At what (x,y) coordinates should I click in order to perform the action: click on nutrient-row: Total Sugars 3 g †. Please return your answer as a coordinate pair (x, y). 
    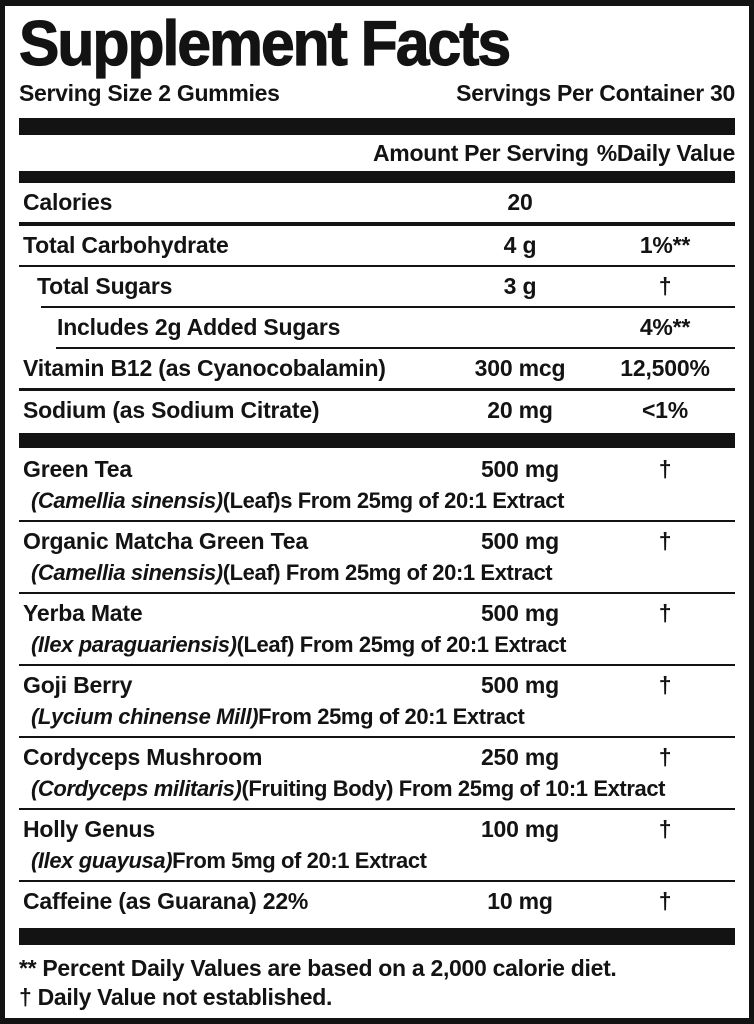
    Looking at the image, I should click on (377, 286).